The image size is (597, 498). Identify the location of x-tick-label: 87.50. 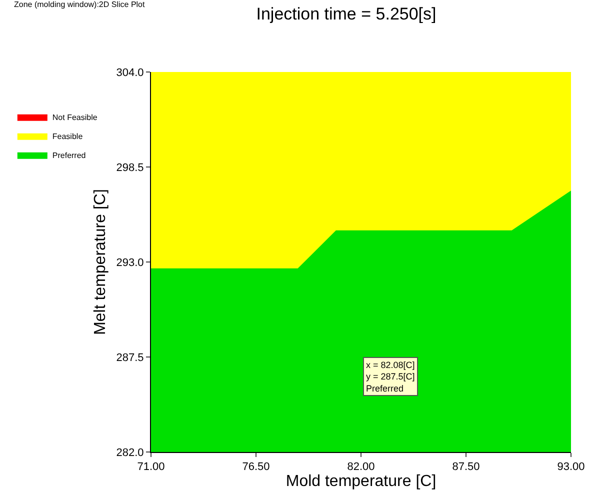
(466, 467).